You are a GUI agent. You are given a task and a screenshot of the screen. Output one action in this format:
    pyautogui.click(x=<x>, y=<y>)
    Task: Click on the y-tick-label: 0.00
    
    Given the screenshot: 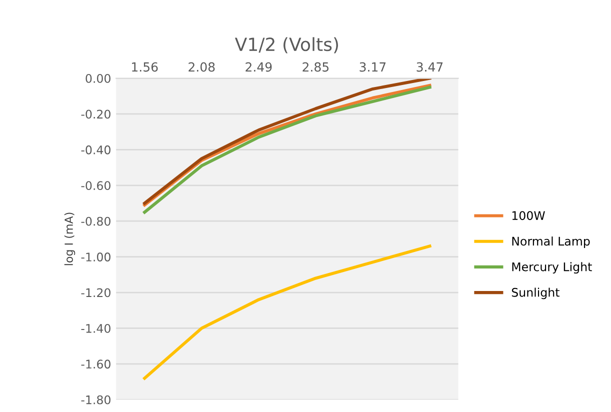 What is the action you would take?
    pyautogui.click(x=98, y=78)
    